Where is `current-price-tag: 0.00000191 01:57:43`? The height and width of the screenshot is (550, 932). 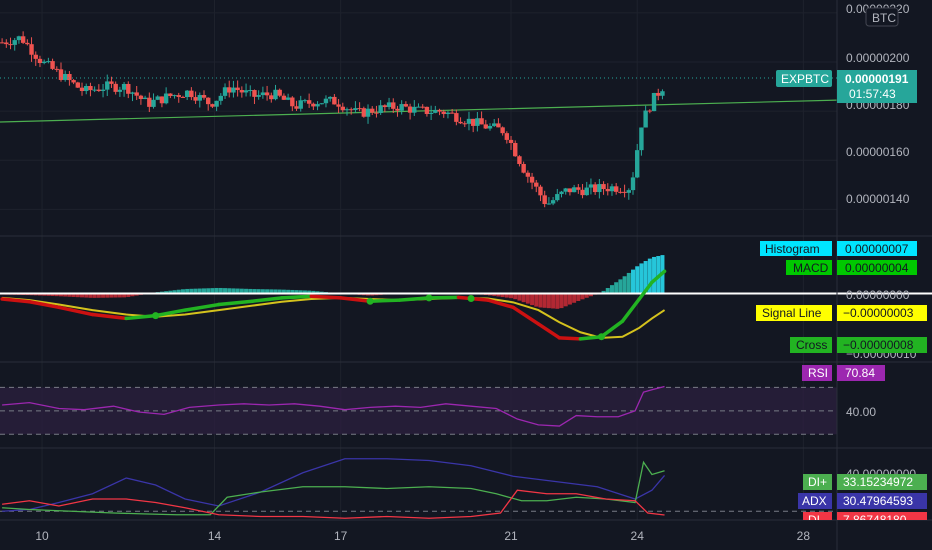
current-price-tag: 0.00000191 01:57:43 is located at coordinates (877, 86).